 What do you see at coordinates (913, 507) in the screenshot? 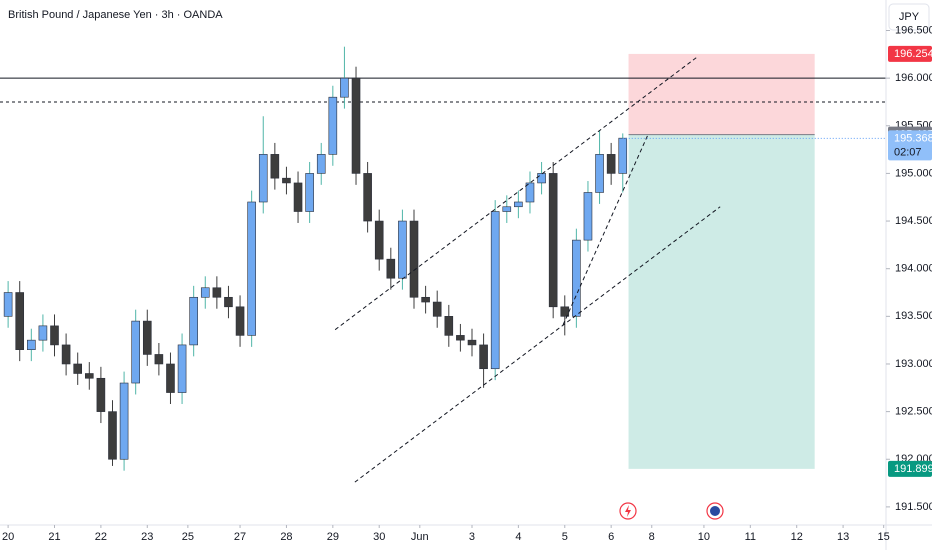
I see `y-tick-label: 191.500` at bounding box center [913, 507].